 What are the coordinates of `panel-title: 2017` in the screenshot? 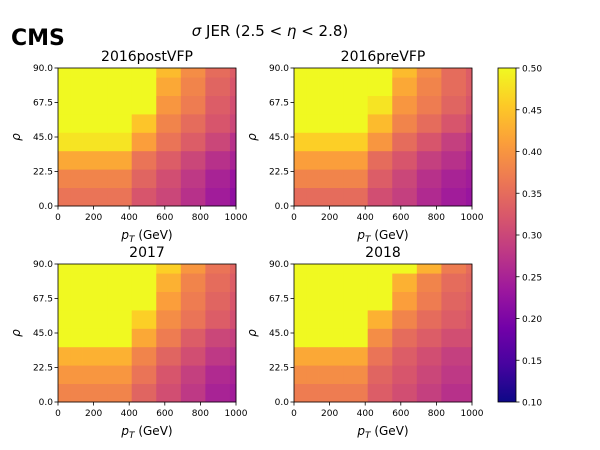 It's located at (147, 253).